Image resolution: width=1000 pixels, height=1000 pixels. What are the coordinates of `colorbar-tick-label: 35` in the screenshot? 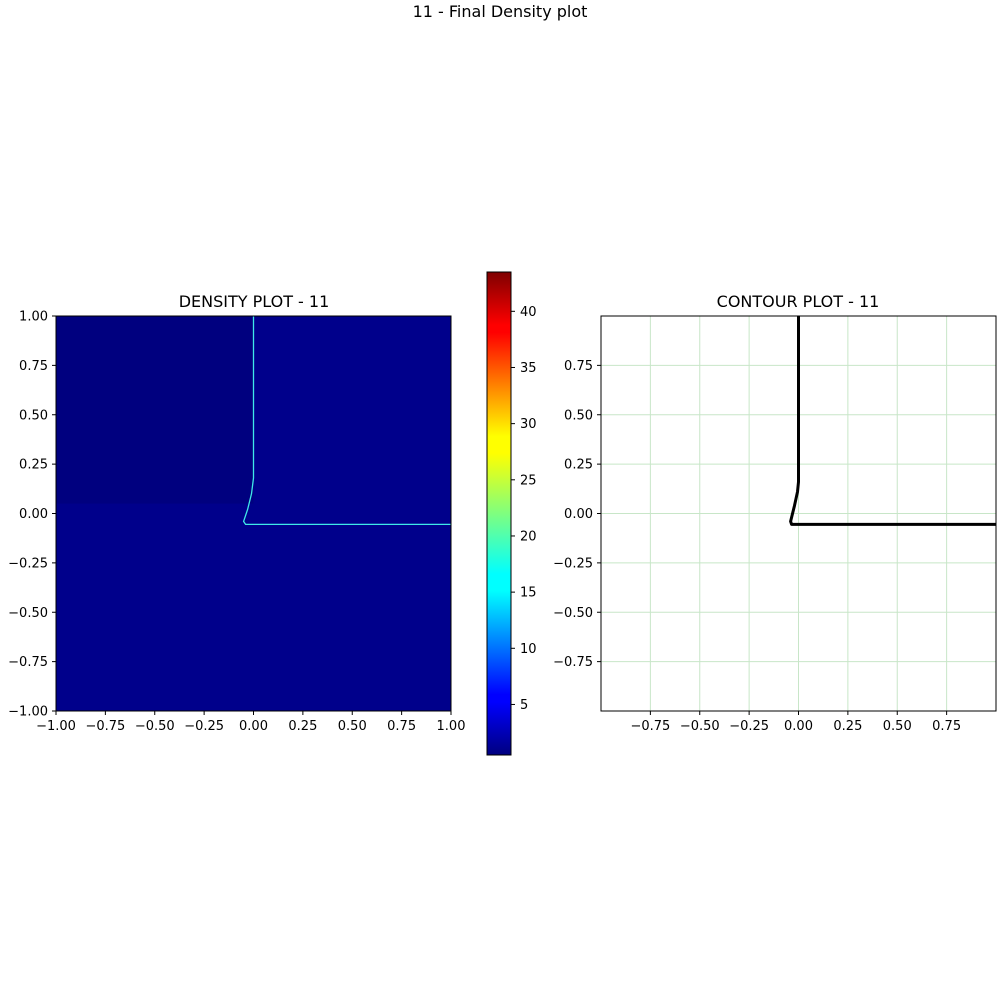 It's located at (528, 368).